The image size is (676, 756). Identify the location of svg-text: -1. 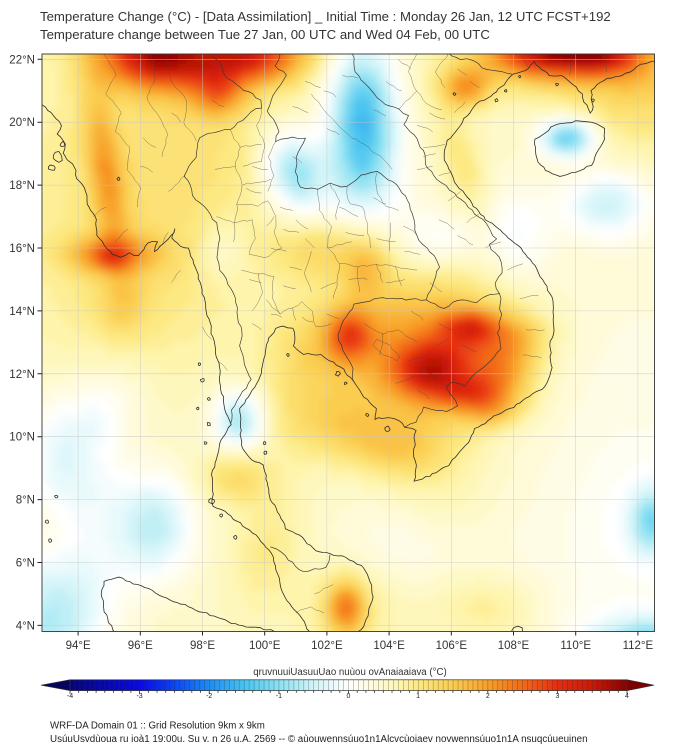
(279, 696).